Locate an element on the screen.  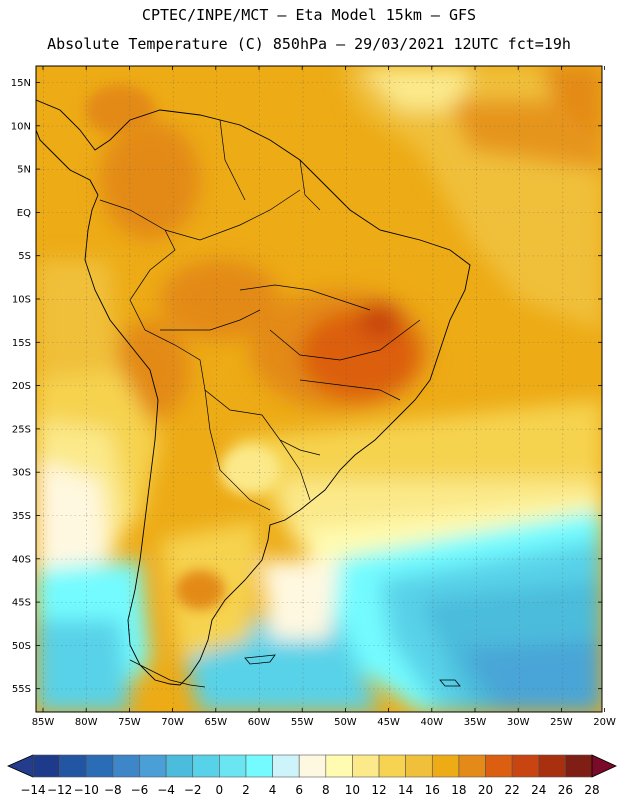
lon-label: 45W is located at coordinates (388, 722).